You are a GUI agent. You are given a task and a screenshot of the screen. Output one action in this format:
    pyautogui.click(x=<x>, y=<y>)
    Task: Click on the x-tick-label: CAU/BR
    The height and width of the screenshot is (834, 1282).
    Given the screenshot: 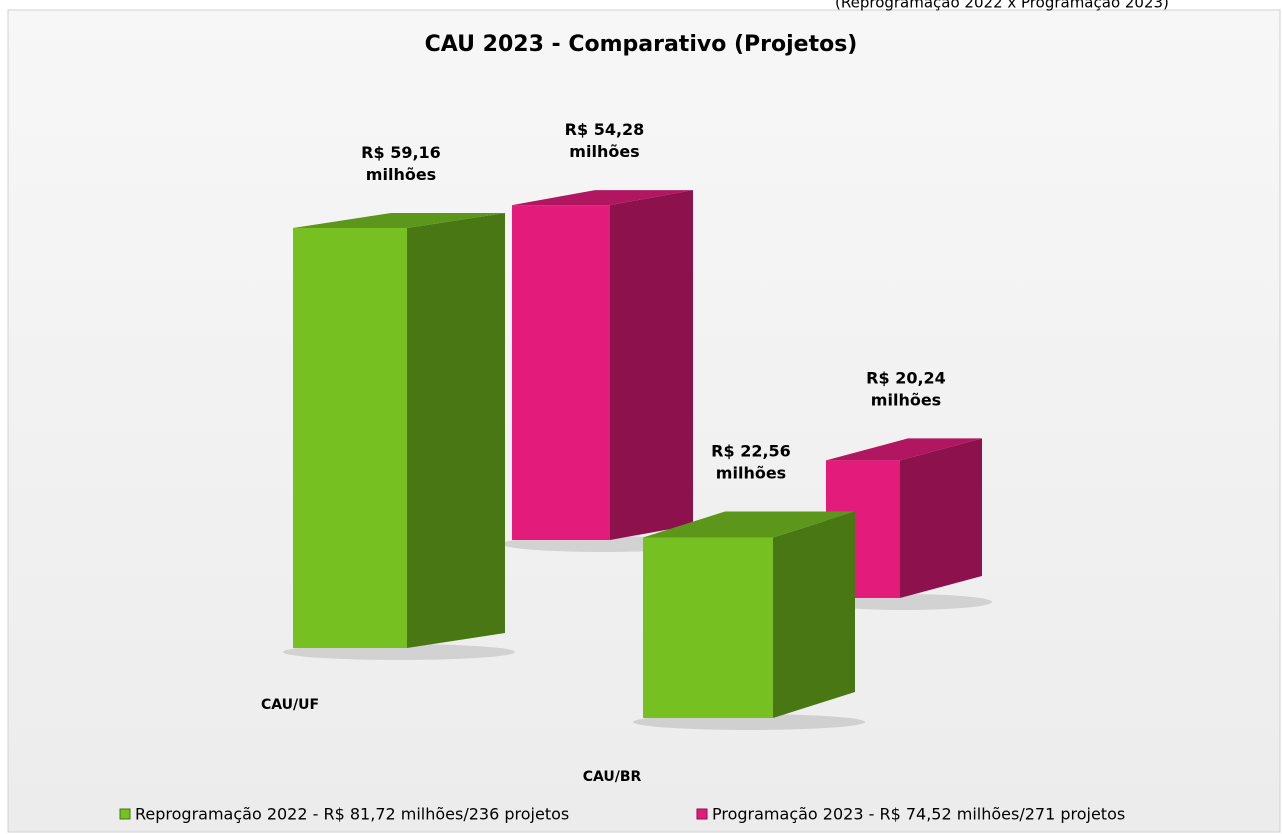 What is the action you would take?
    pyautogui.click(x=612, y=777)
    